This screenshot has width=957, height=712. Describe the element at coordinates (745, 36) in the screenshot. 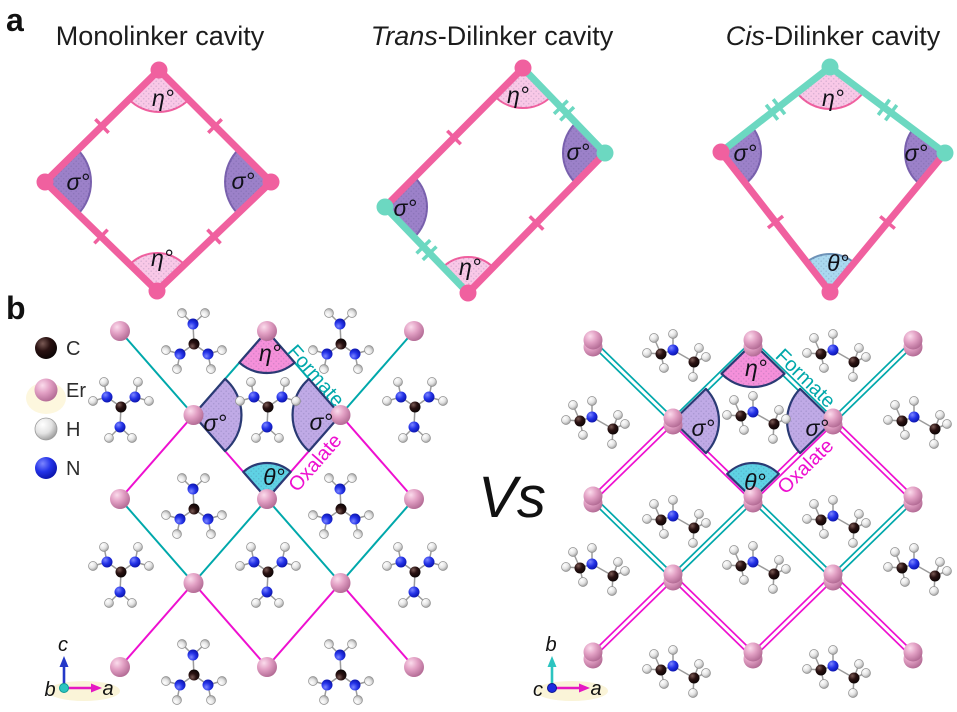

I see `title-italic-part: Cis` at that location.